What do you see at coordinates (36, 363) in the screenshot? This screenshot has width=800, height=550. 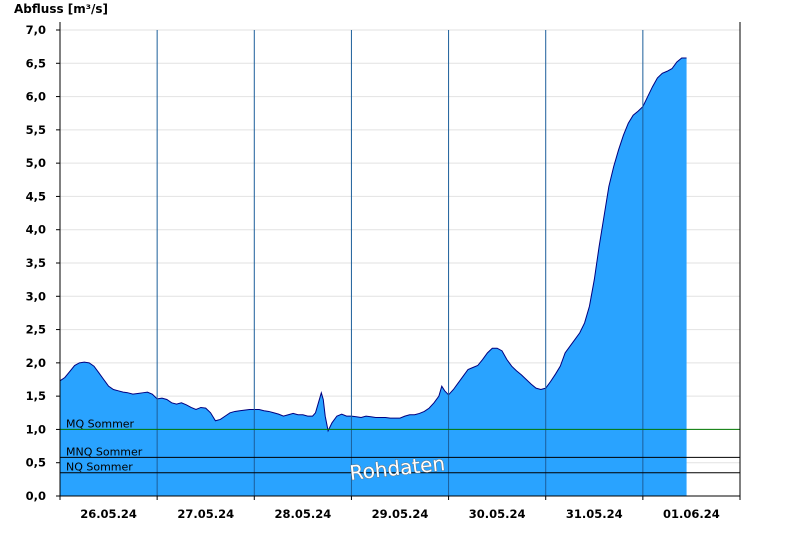 I see `y-tick-label-4: 2,0` at bounding box center [36, 363].